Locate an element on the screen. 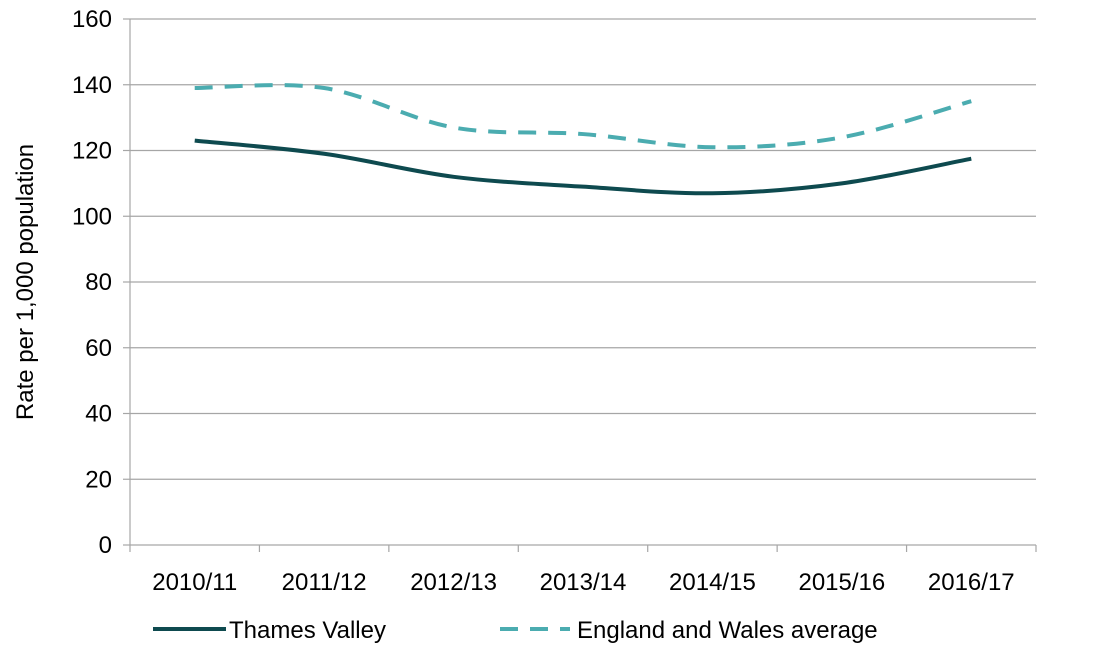  x-tick-label: 2011/12 is located at coordinates (324, 582).